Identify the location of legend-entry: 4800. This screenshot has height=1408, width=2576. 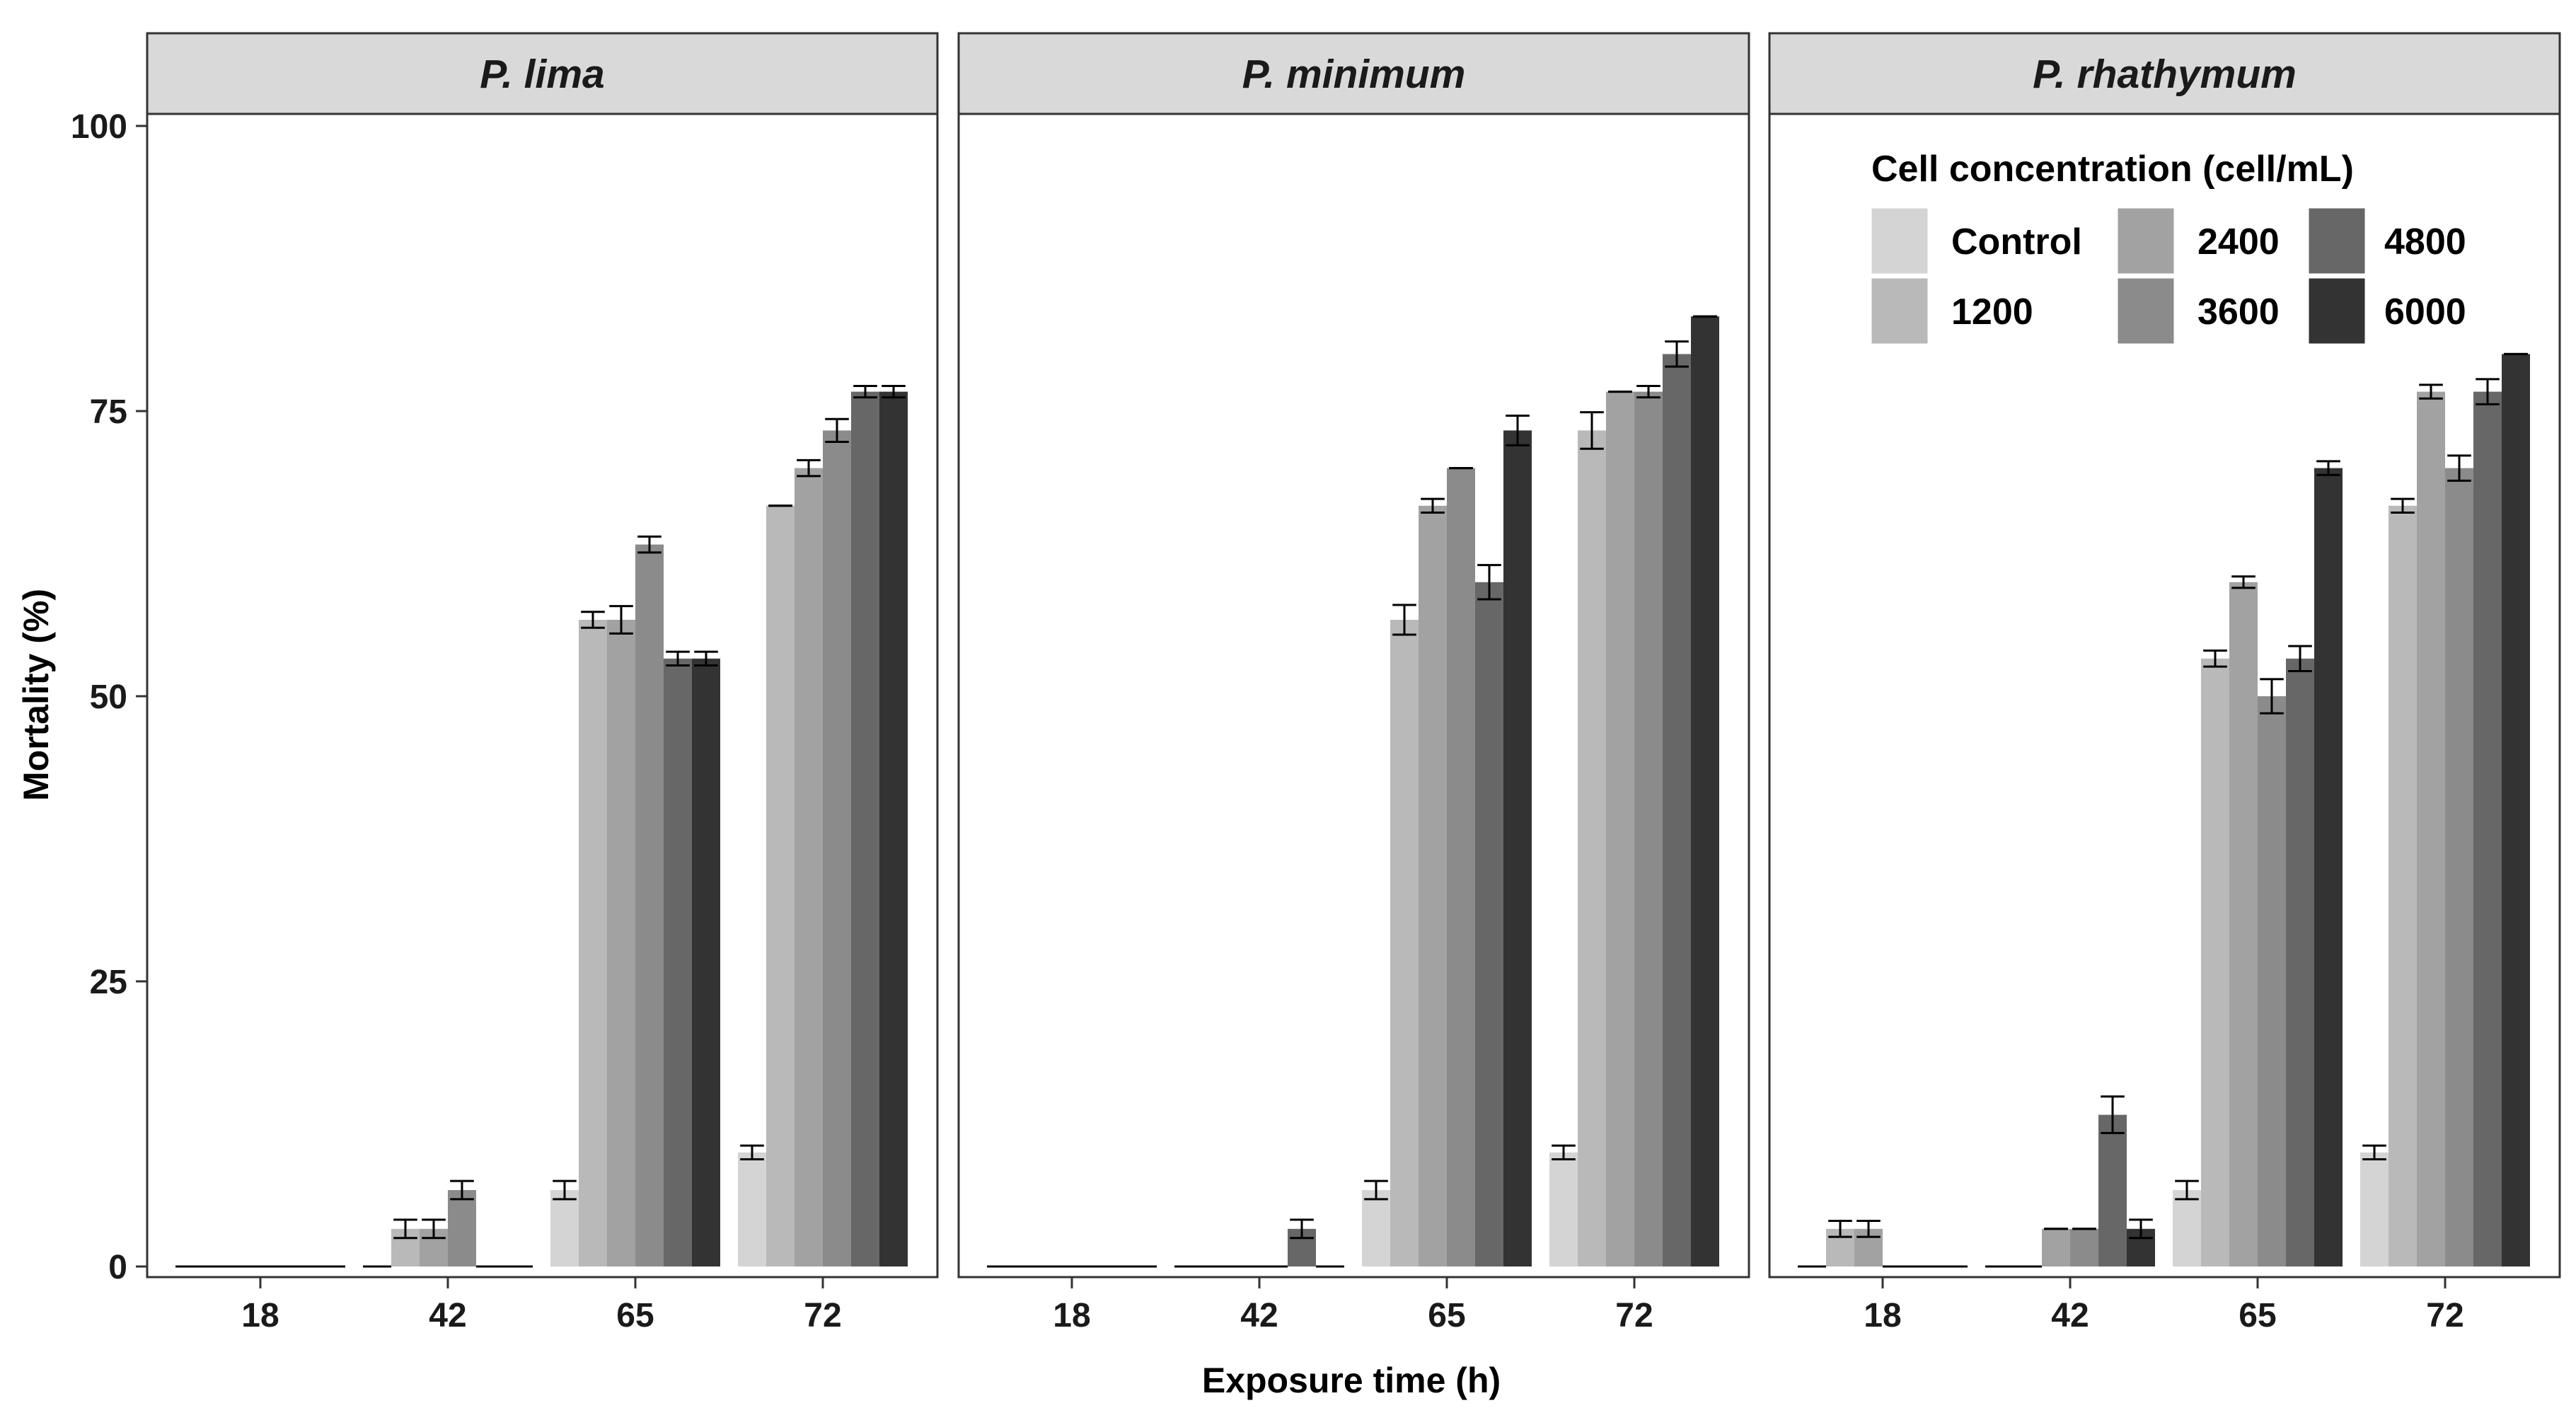
(2386, 241).